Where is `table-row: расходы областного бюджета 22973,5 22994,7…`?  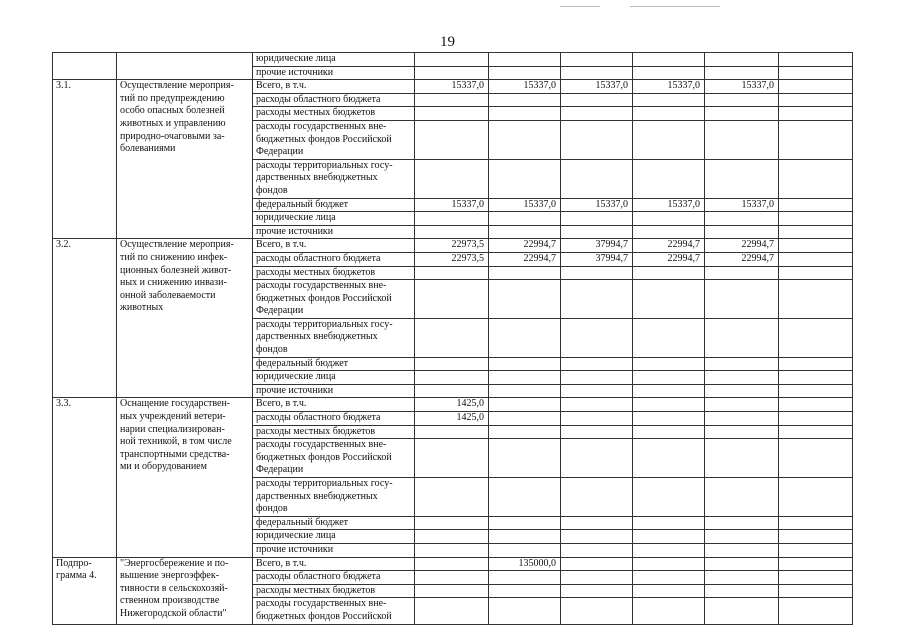 table-row: расходы областного бюджета 22973,5 22994,7… is located at coordinates (453, 259).